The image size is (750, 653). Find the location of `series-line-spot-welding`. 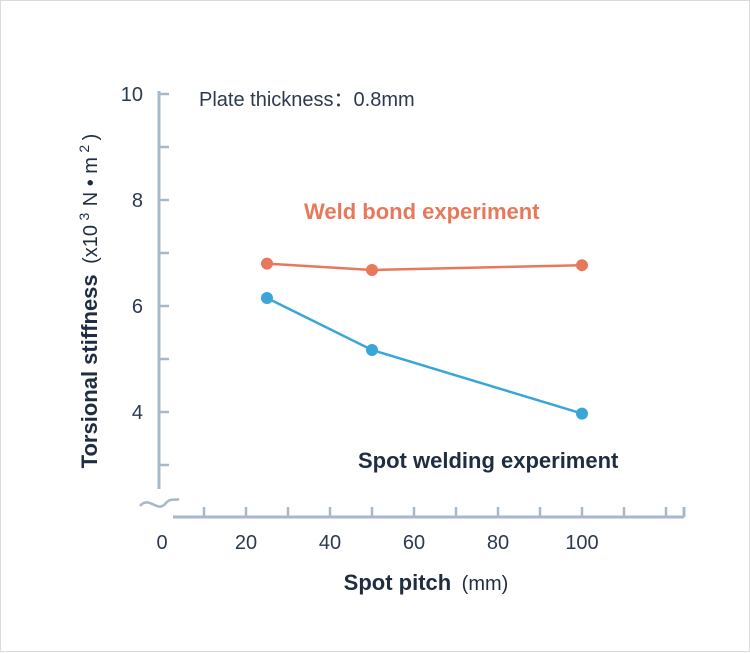

series-line-spot-welding is located at coordinates (424, 355).